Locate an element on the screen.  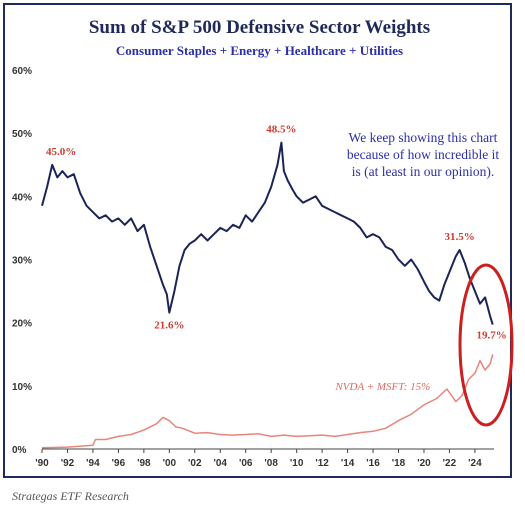
x-tick-label: '08 is located at coordinates (271, 463).